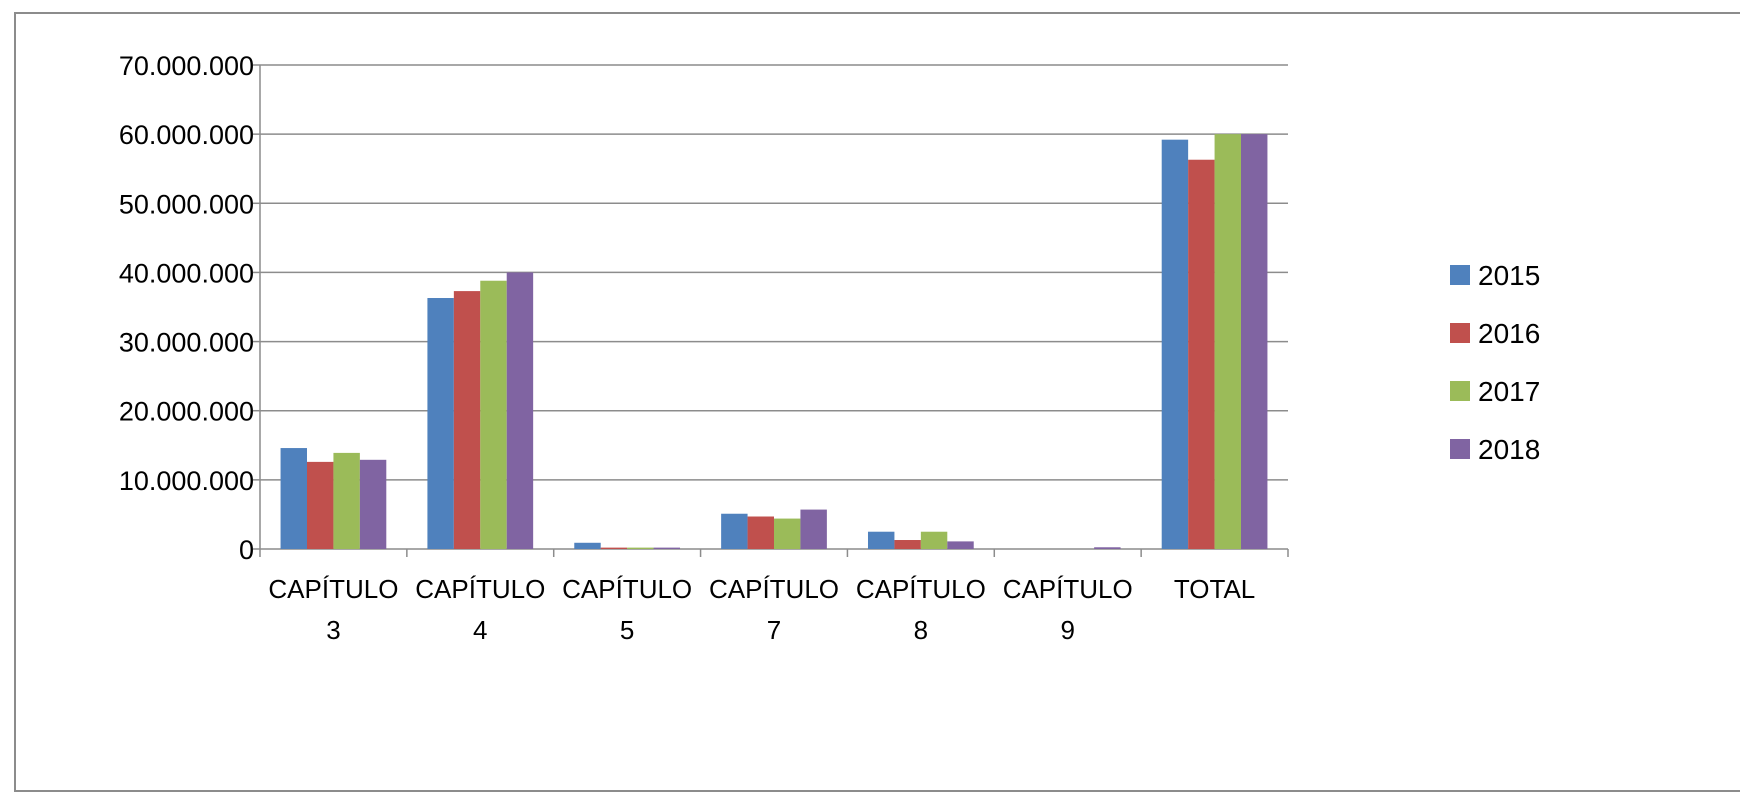 This screenshot has height=792, width=1740. I want to click on x-category-label: 9, so click(1067, 630).